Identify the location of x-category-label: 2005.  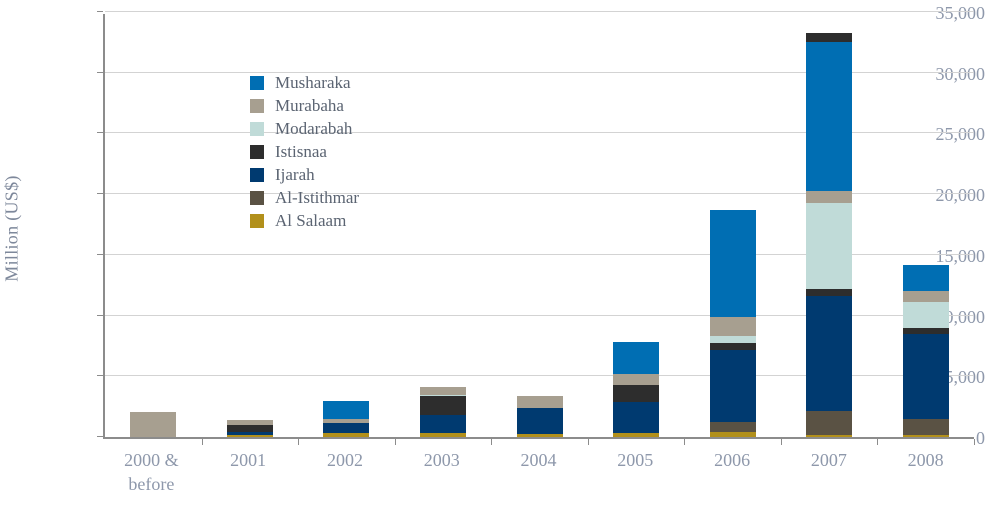
(635, 472).